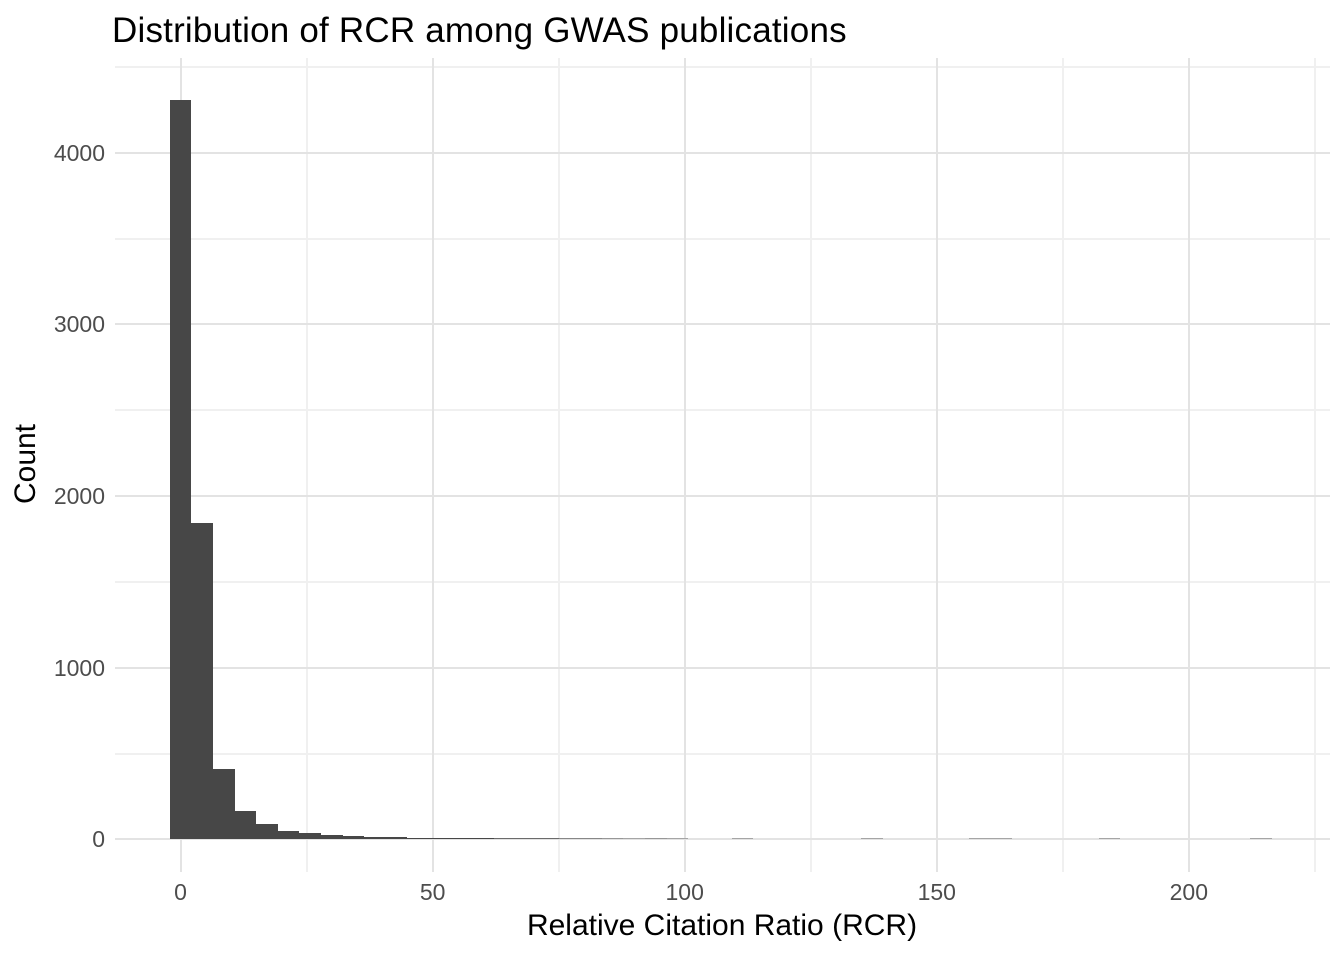 This screenshot has height=960, width=1344. I want to click on y-tick-label: 4000, so click(79, 152).